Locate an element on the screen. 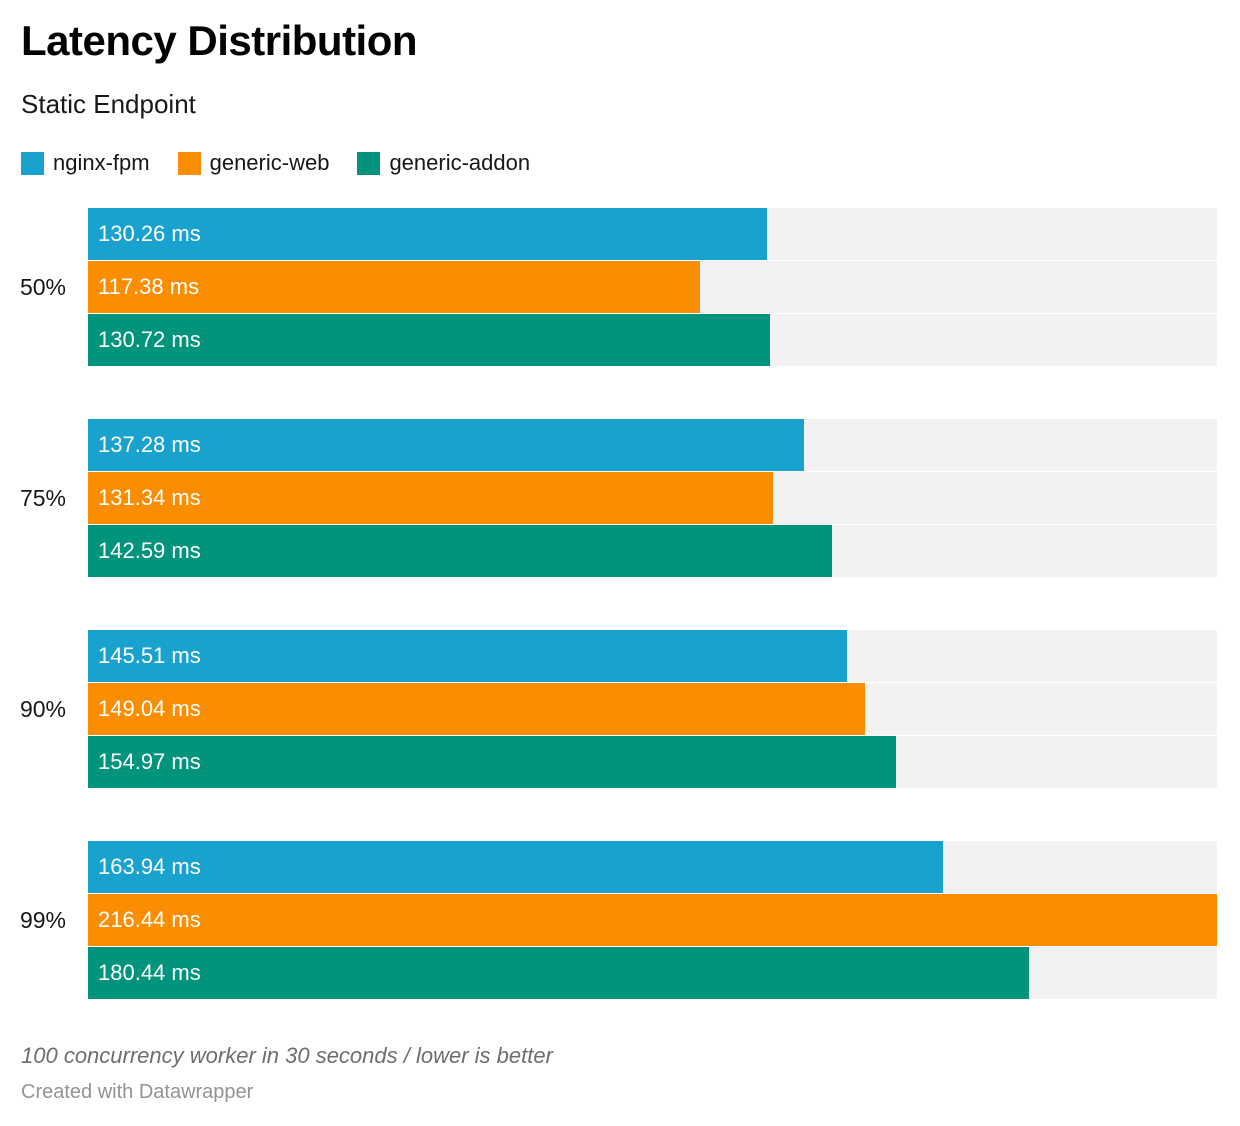 Image resolution: width=1240 pixels, height=1126 pixels. bar-row: 180.44 ms is located at coordinates (652, 973).